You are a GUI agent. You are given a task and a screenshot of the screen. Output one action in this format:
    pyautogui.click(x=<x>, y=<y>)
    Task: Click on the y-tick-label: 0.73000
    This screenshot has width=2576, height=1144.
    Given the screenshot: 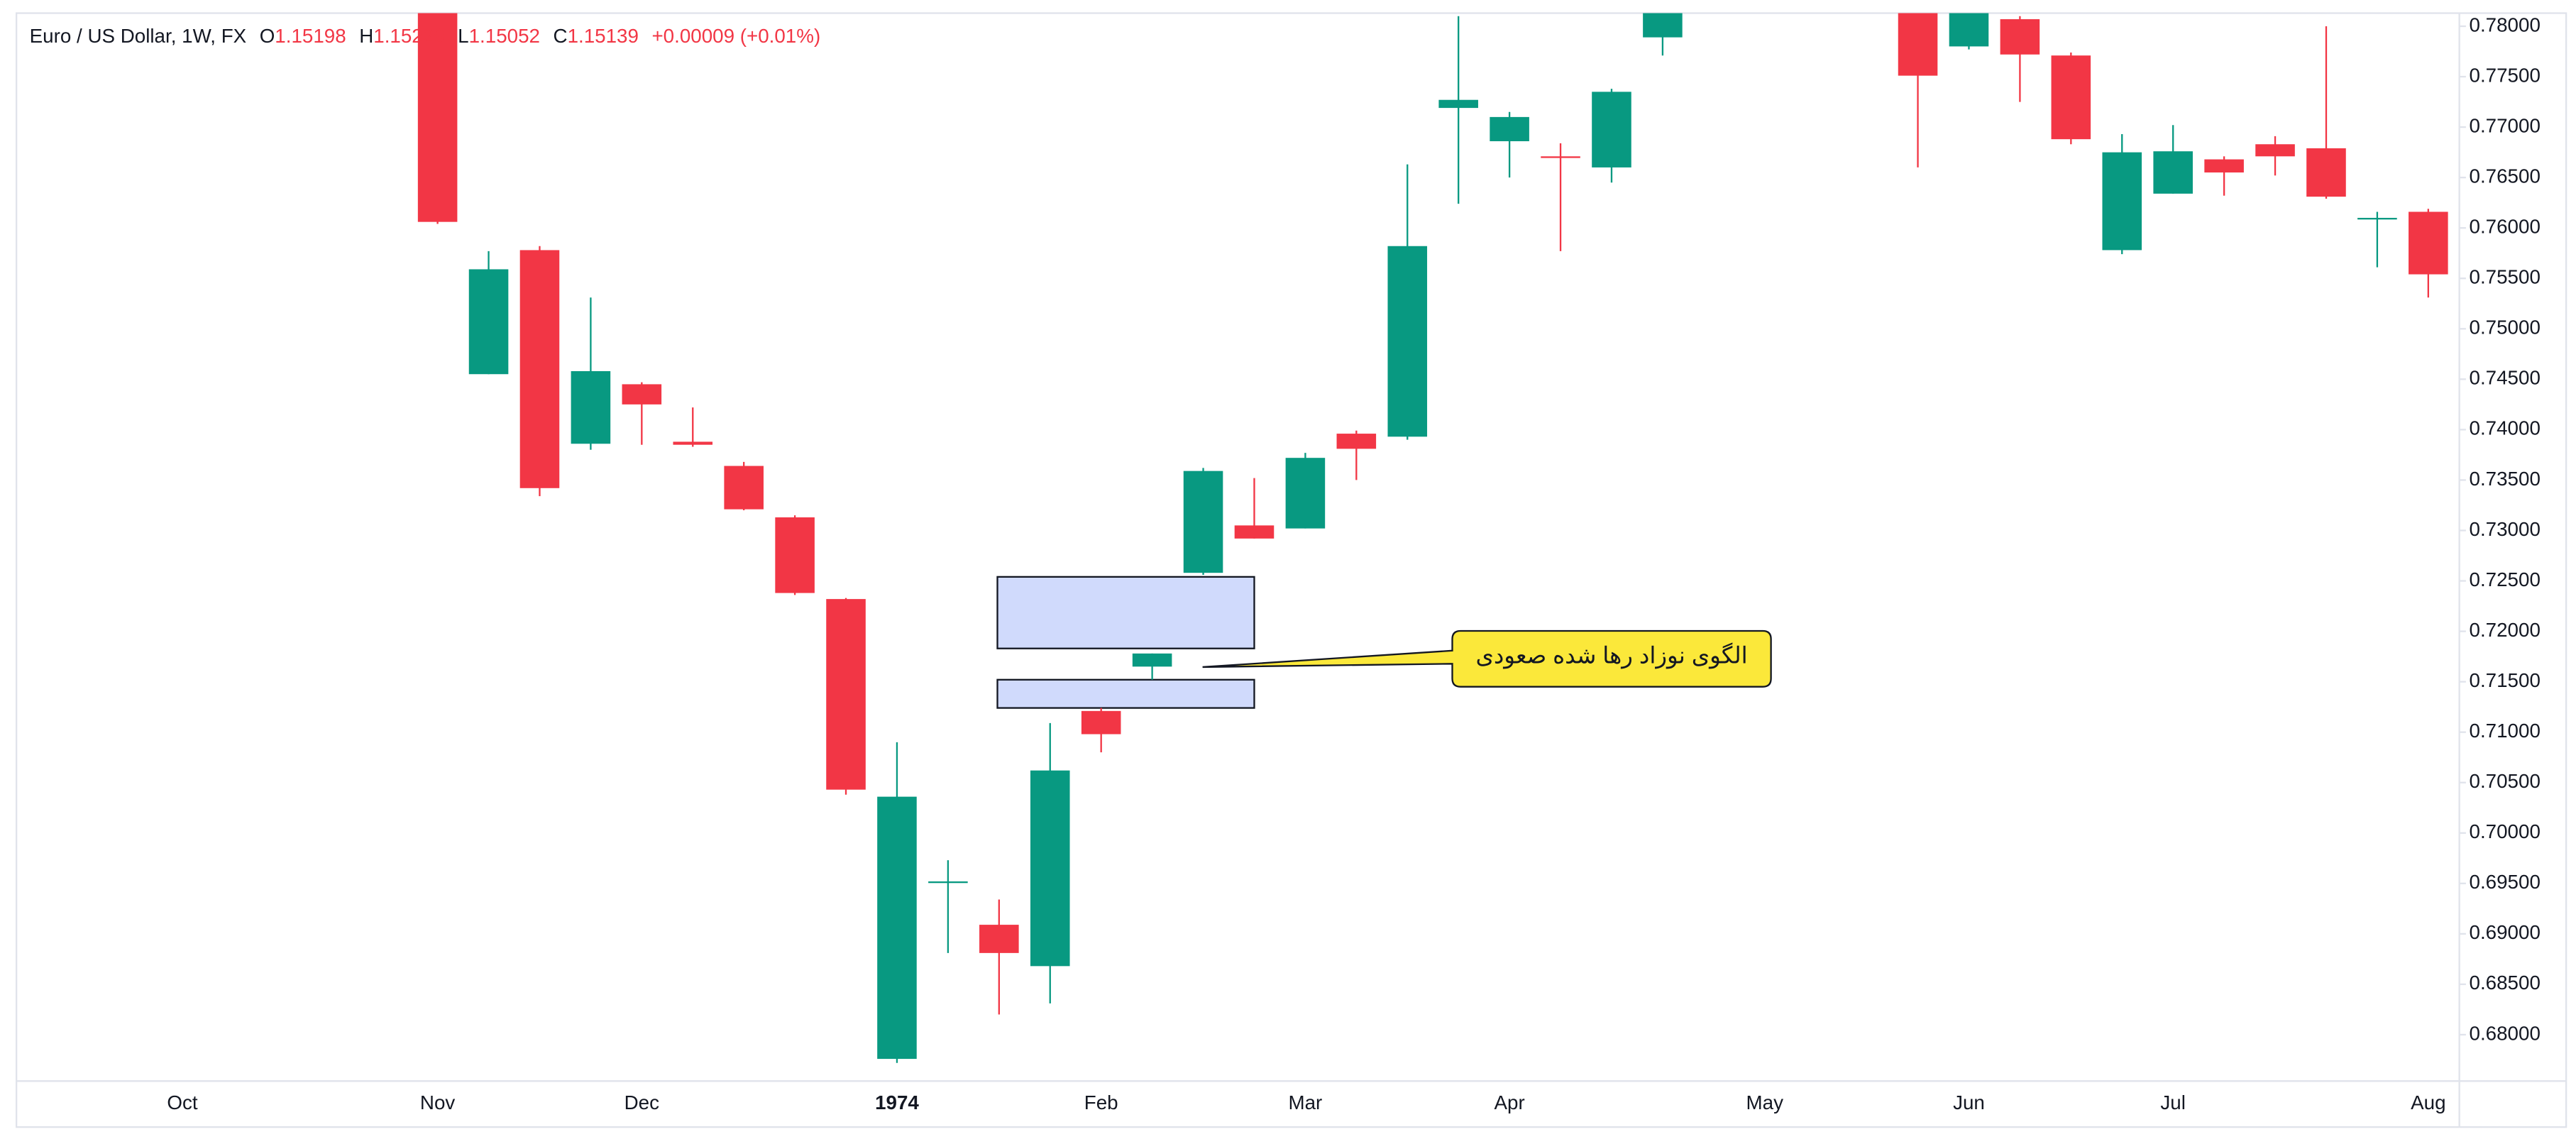 What is the action you would take?
    pyautogui.click(x=2505, y=529)
    